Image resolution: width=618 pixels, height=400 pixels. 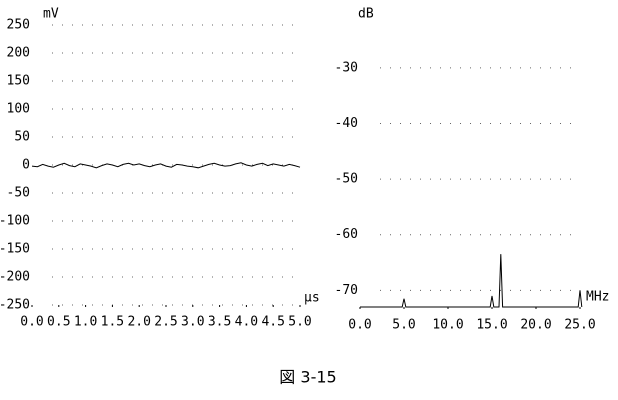 I want to click on y-tick-label: -60, so click(x=346, y=234).